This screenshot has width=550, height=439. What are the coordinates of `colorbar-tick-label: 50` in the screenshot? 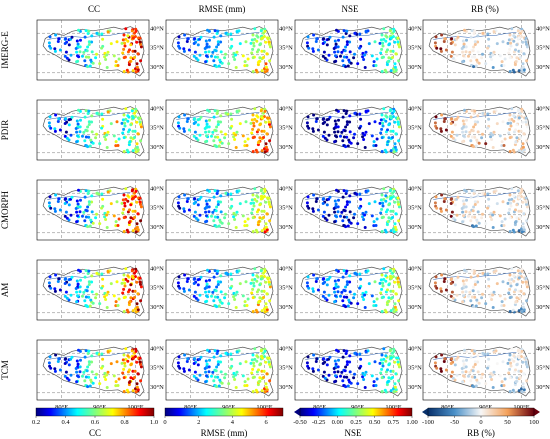 It's located at (507, 422).